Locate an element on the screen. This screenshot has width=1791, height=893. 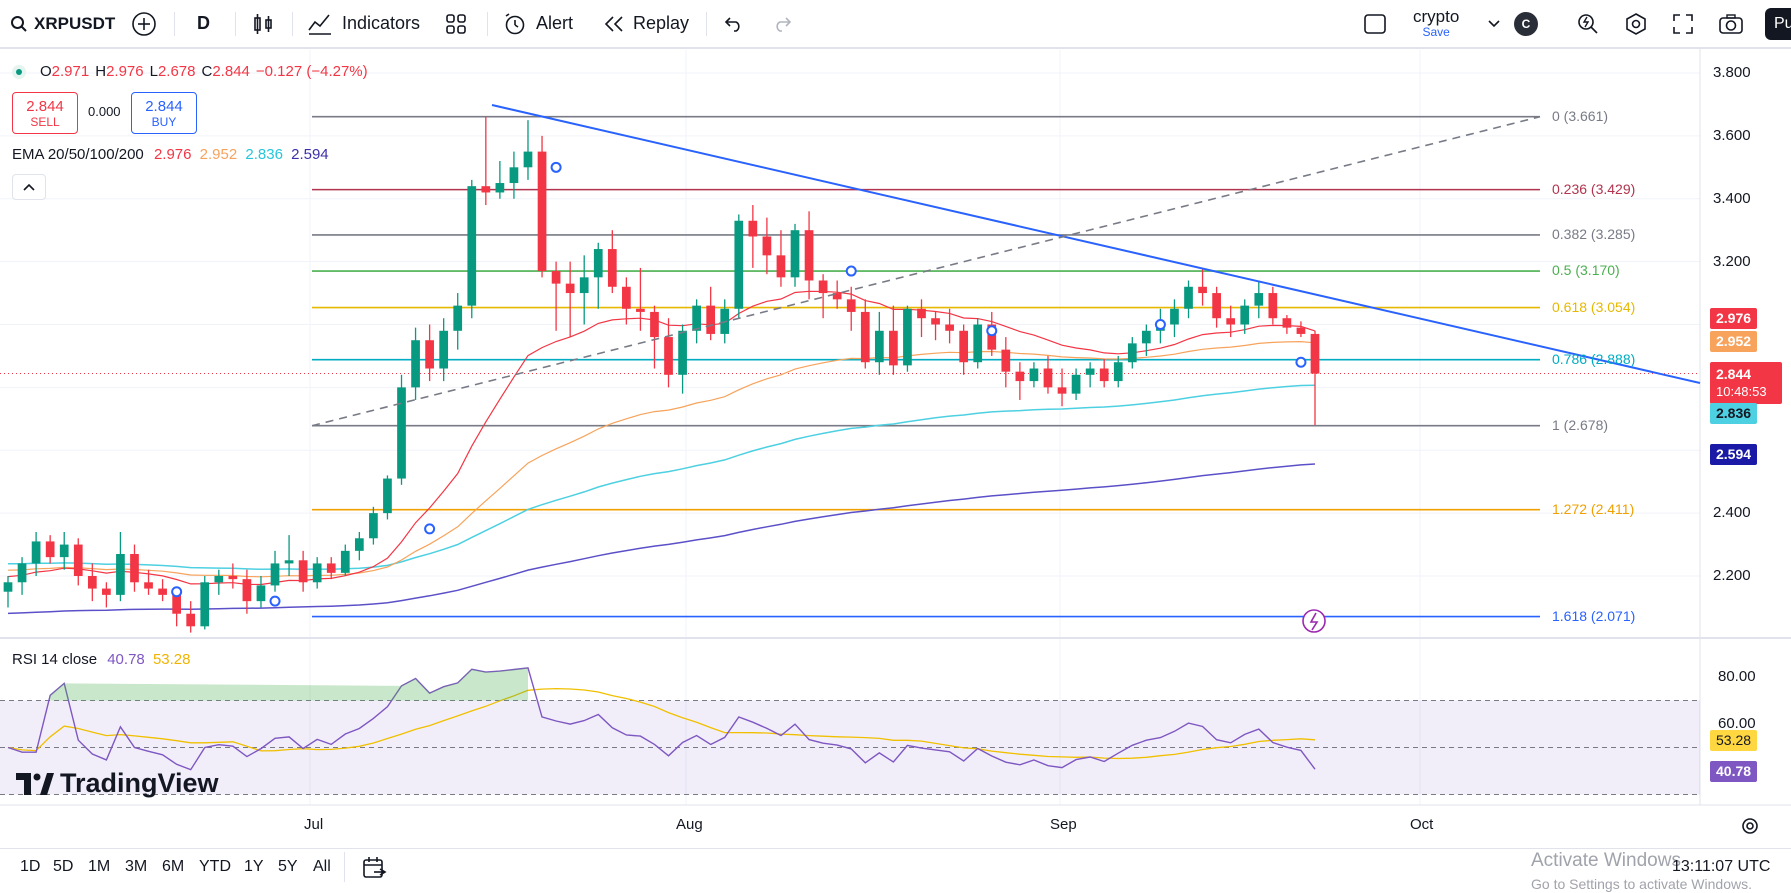
alert-button: Alert is located at coordinates (538, 23).